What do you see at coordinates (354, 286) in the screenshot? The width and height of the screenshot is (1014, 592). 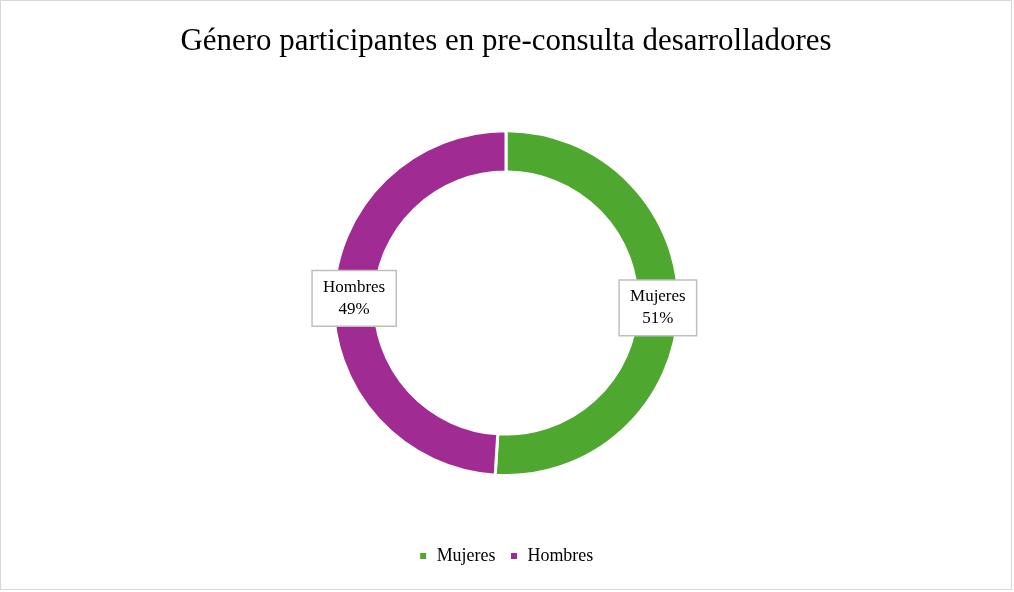 I see `slice-label: Hombres` at bounding box center [354, 286].